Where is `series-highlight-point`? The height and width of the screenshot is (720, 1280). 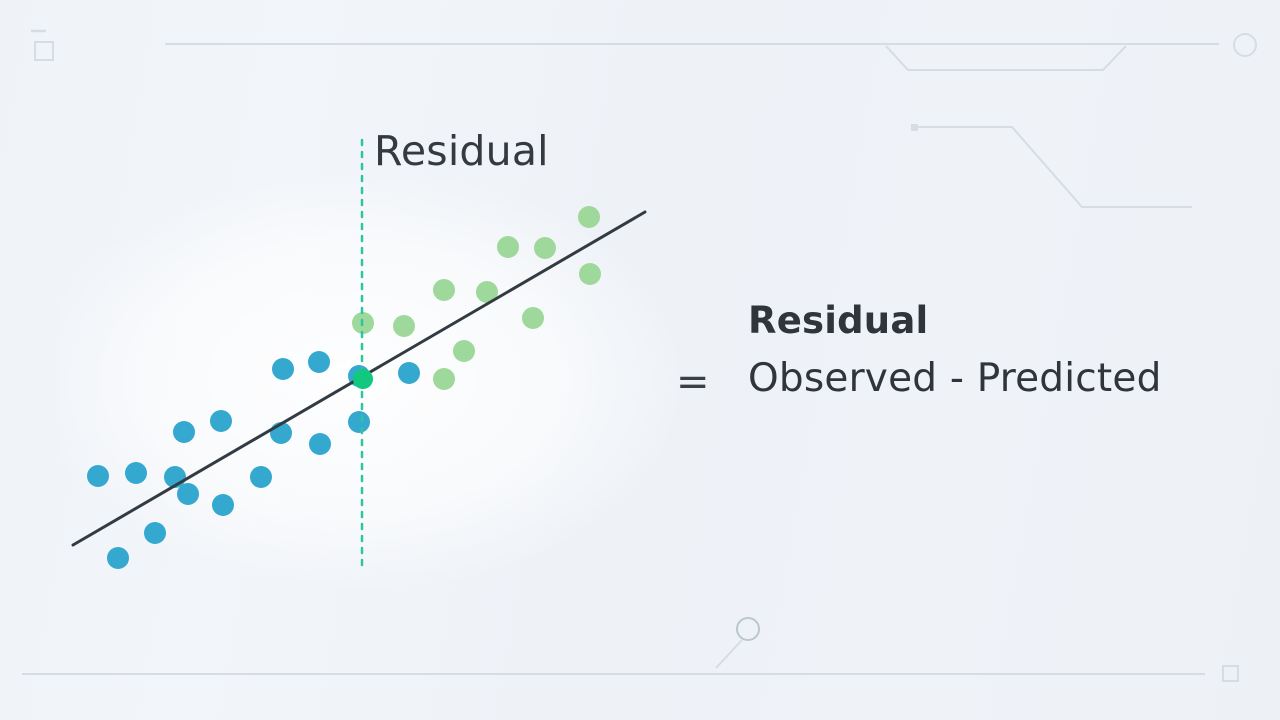
series-highlight-point is located at coordinates (363, 379).